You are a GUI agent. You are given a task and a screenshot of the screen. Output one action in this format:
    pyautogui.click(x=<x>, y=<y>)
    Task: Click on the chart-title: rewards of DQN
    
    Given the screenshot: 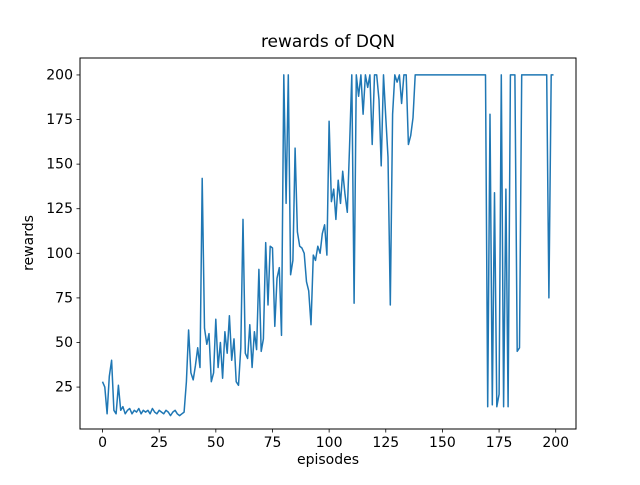 What is the action you would take?
    pyautogui.click(x=328, y=42)
    